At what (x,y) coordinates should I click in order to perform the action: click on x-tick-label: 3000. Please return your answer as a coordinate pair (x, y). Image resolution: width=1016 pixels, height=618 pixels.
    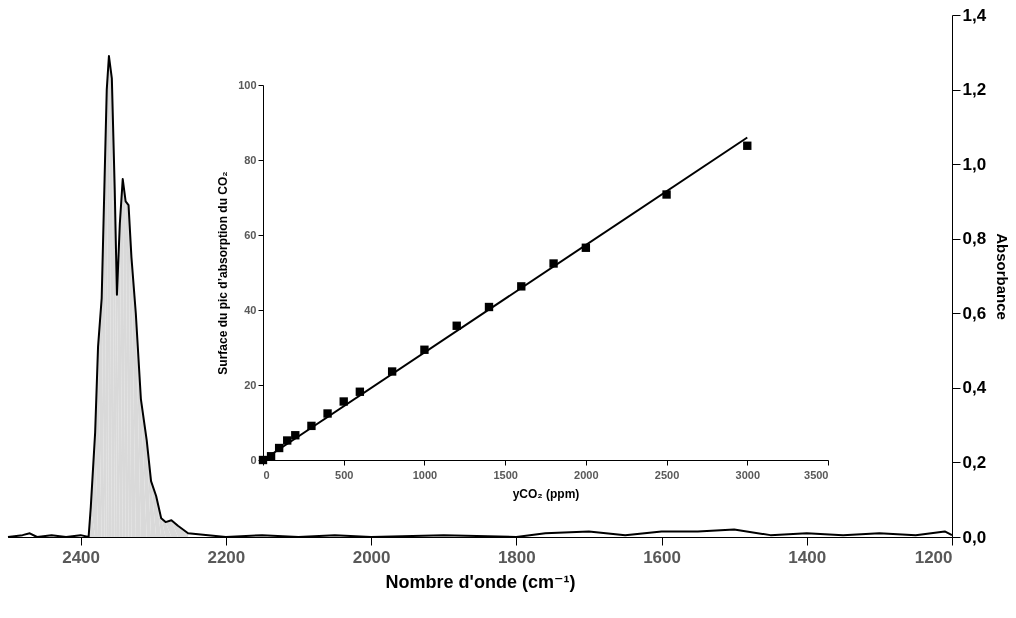
    Looking at the image, I should click on (748, 474).